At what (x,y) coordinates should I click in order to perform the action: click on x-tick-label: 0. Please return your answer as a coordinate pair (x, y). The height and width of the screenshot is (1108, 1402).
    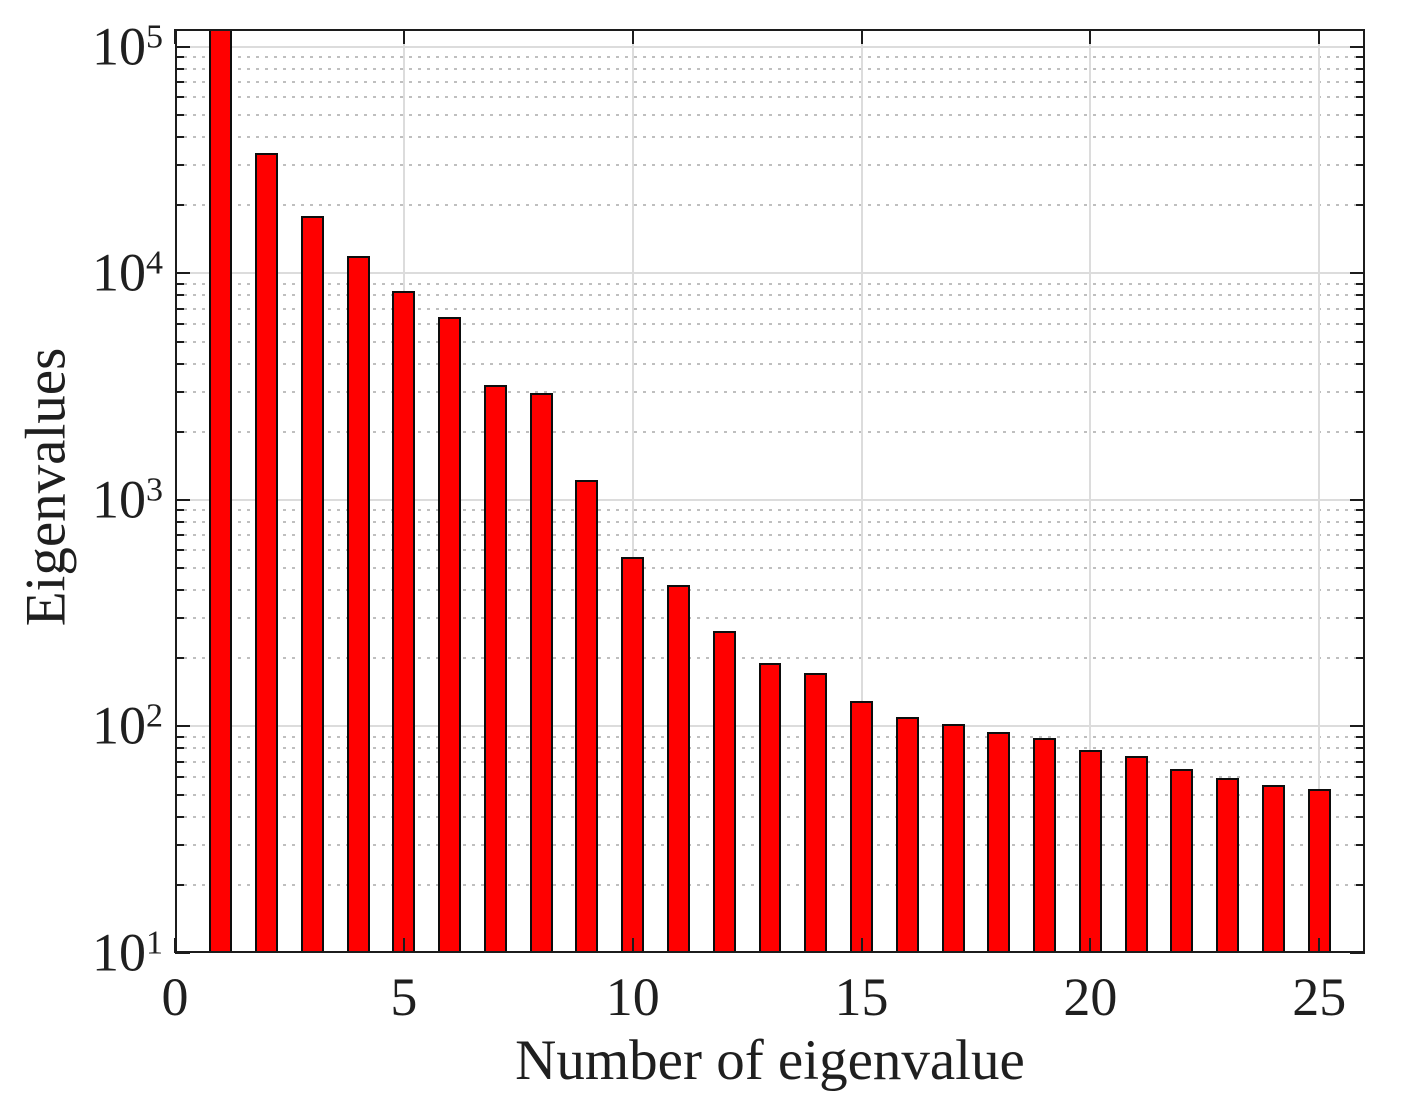
    Looking at the image, I should click on (175, 997).